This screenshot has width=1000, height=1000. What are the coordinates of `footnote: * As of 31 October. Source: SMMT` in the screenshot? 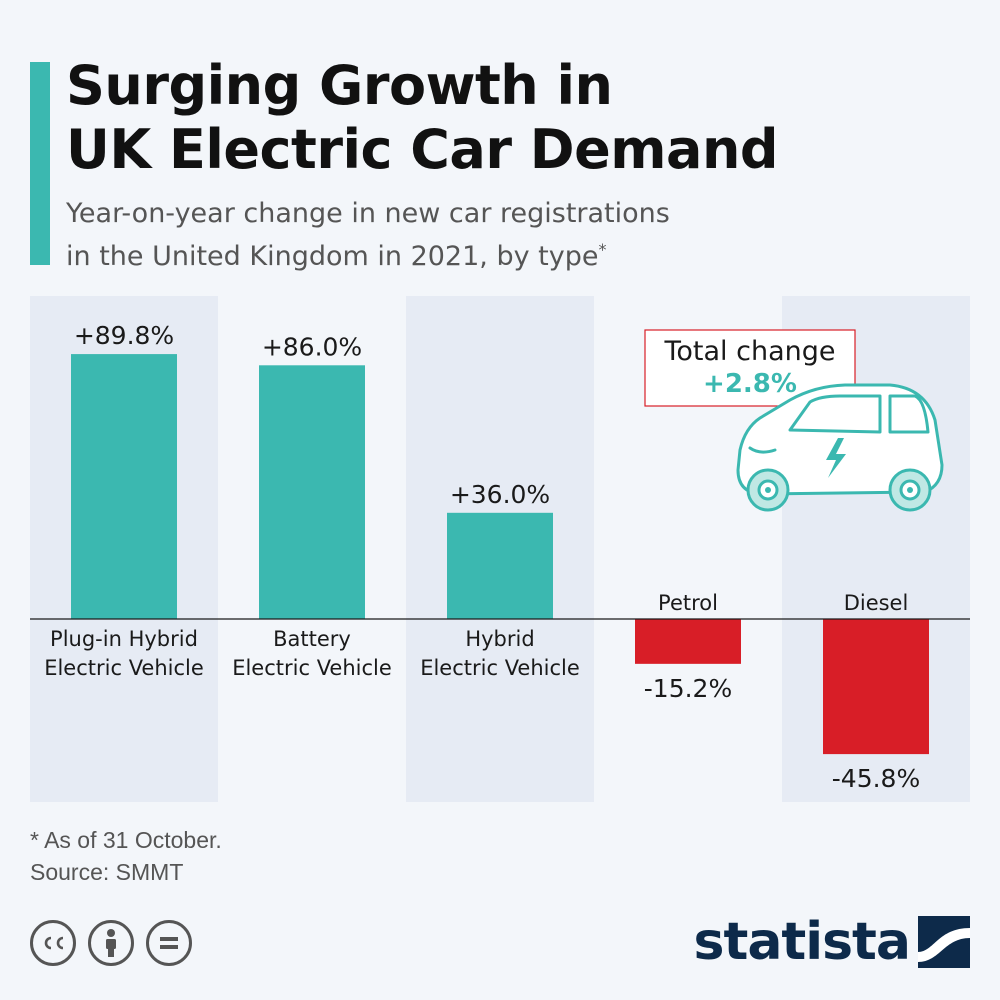 It's located at (126, 856).